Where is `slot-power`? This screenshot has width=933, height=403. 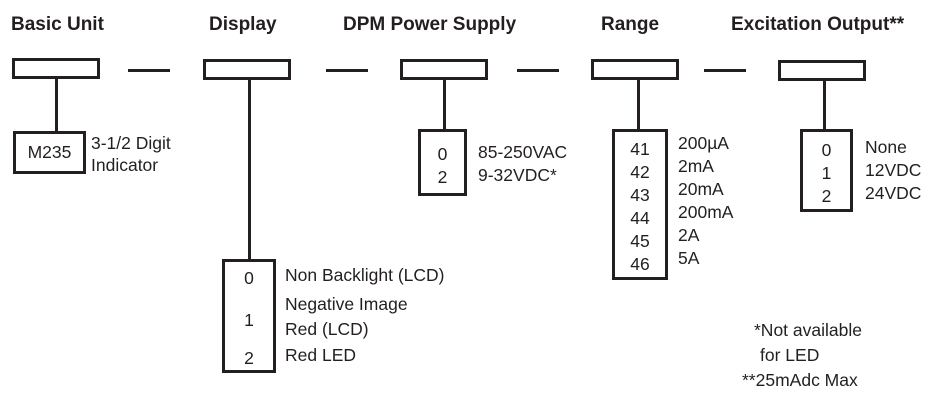 slot-power is located at coordinates (444, 69).